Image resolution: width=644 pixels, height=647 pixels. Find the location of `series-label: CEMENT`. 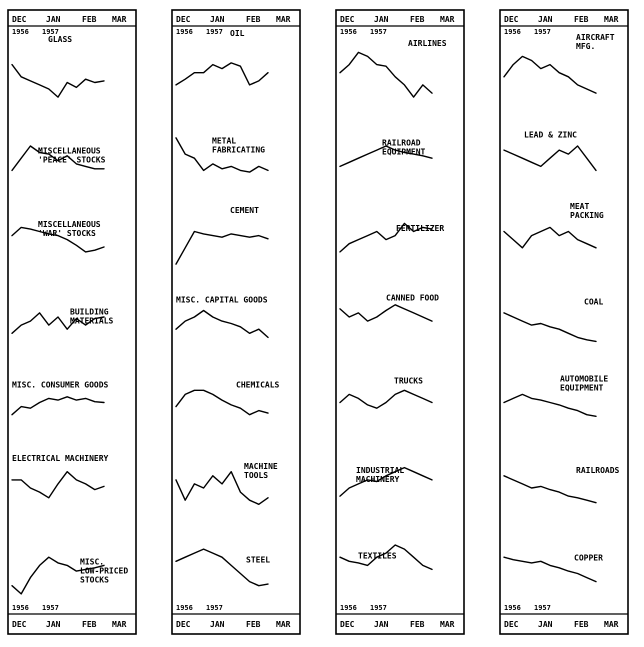

series-label: CEMENT is located at coordinates (244, 210).